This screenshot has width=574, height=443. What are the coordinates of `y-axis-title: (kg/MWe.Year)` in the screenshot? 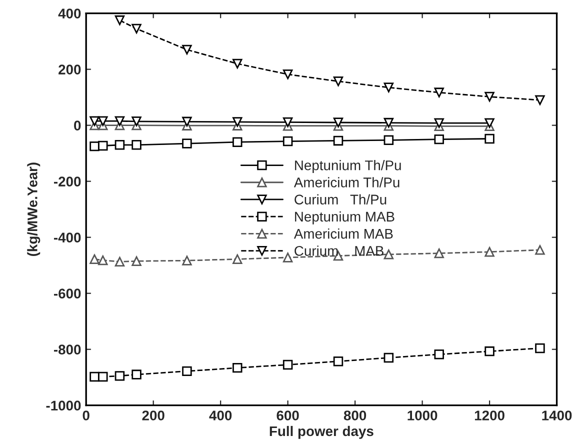 It's located at (33, 209).